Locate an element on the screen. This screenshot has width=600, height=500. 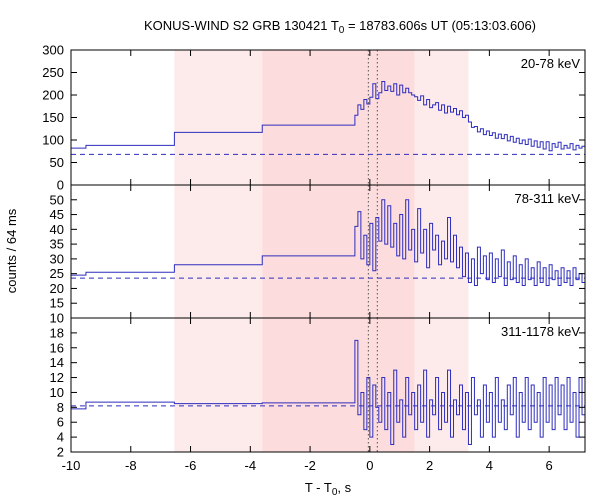
y-tick-label: 8 is located at coordinates (60, 407).